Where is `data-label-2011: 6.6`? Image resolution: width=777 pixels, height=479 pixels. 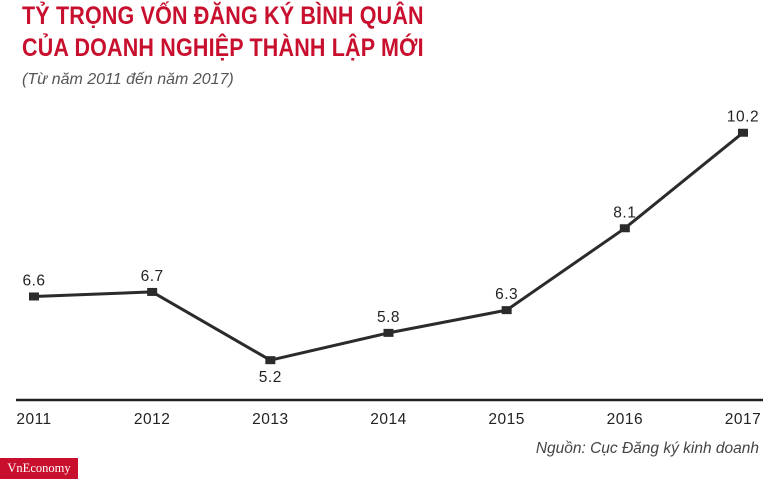 data-label-2011: 6.6 is located at coordinates (33, 280).